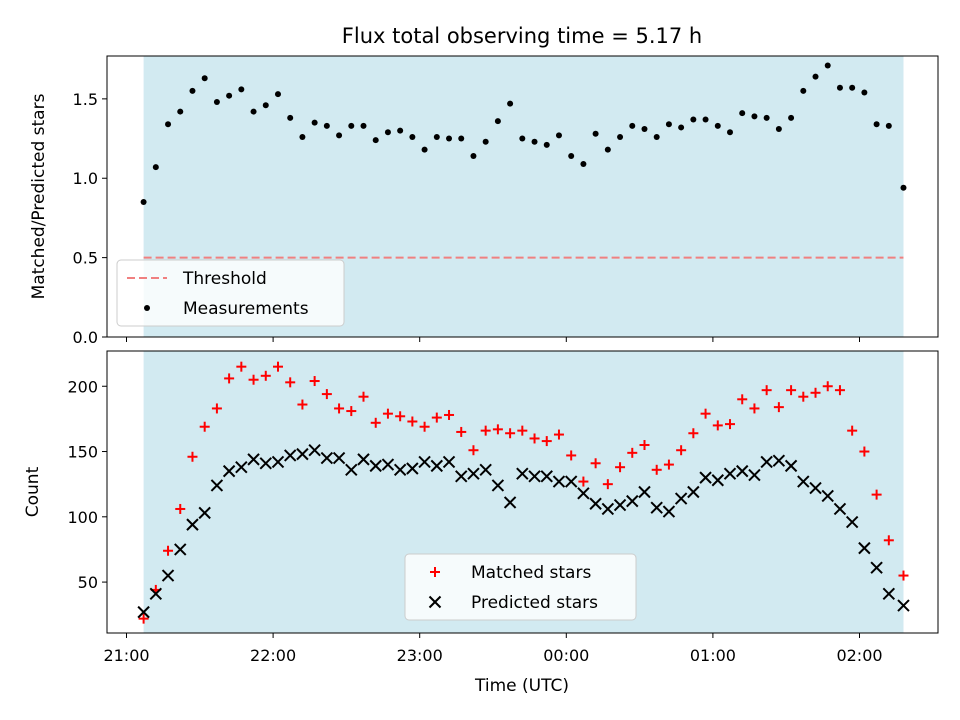 The height and width of the screenshot is (720, 960). Describe the element at coordinates (520, 587) in the screenshot. I see `legend-box` at that location.